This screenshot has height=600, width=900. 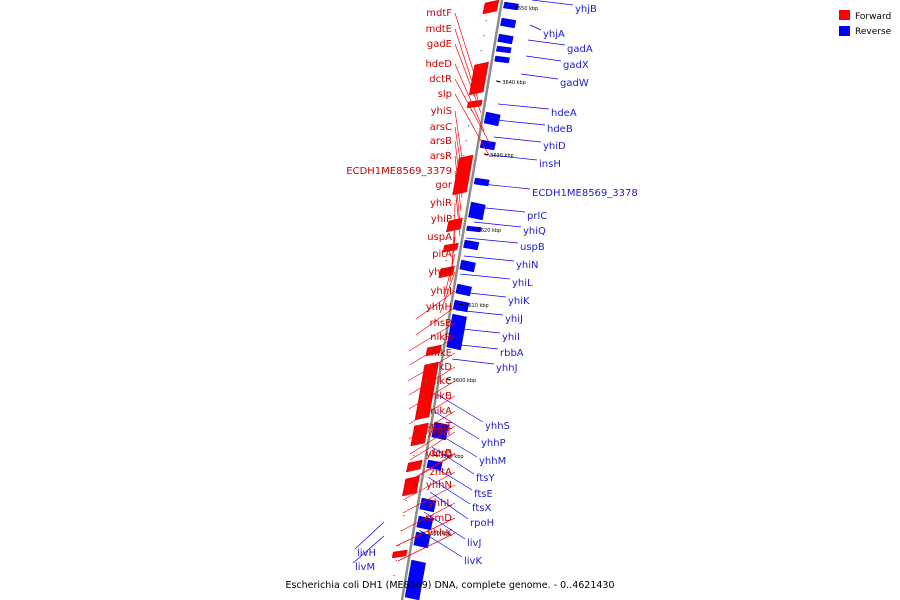 What do you see at coordinates (532, 247) in the screenshot?
I see `reverse-gene-label: uspB` at bounding box center [532, 247].